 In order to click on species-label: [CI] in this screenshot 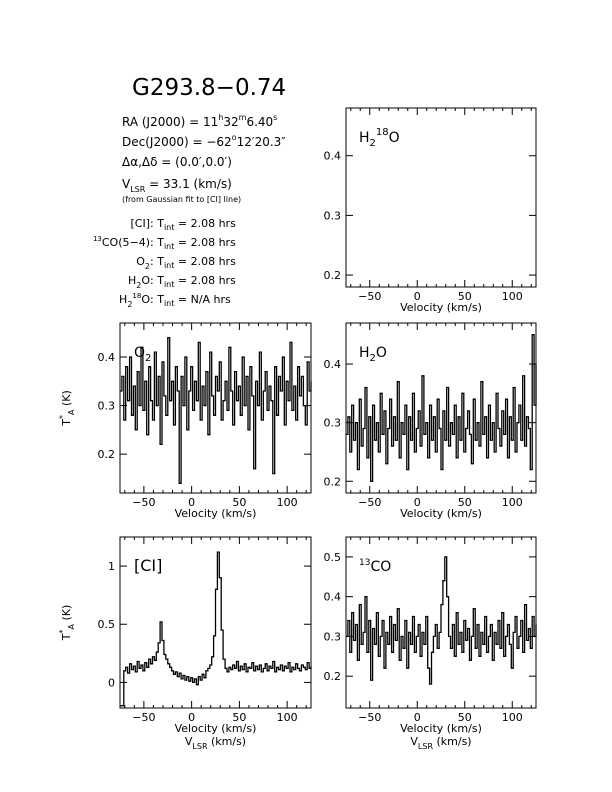, I will do `click(148, 565)`.